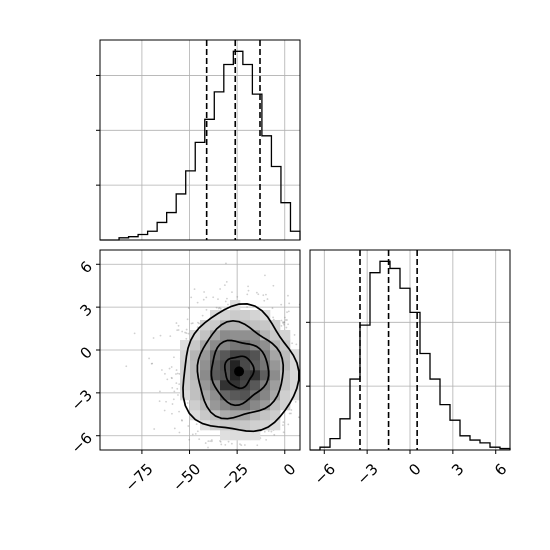 The image size is (550, 550). I want to click on histogram-p1-xtick-label-4: 6, so click(500, 469).